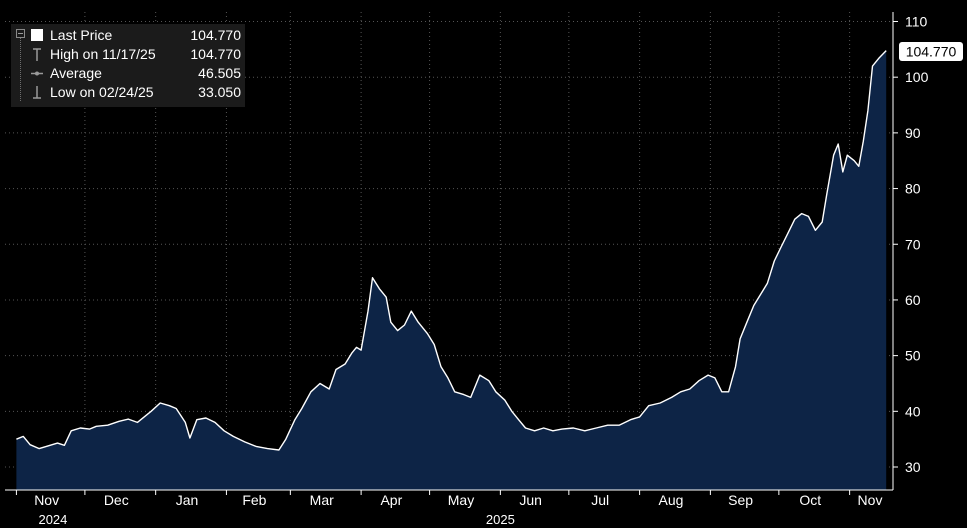 This screenshot has height=528, width=967. I want to click on y-tick-label: 30, so click(913, 467).